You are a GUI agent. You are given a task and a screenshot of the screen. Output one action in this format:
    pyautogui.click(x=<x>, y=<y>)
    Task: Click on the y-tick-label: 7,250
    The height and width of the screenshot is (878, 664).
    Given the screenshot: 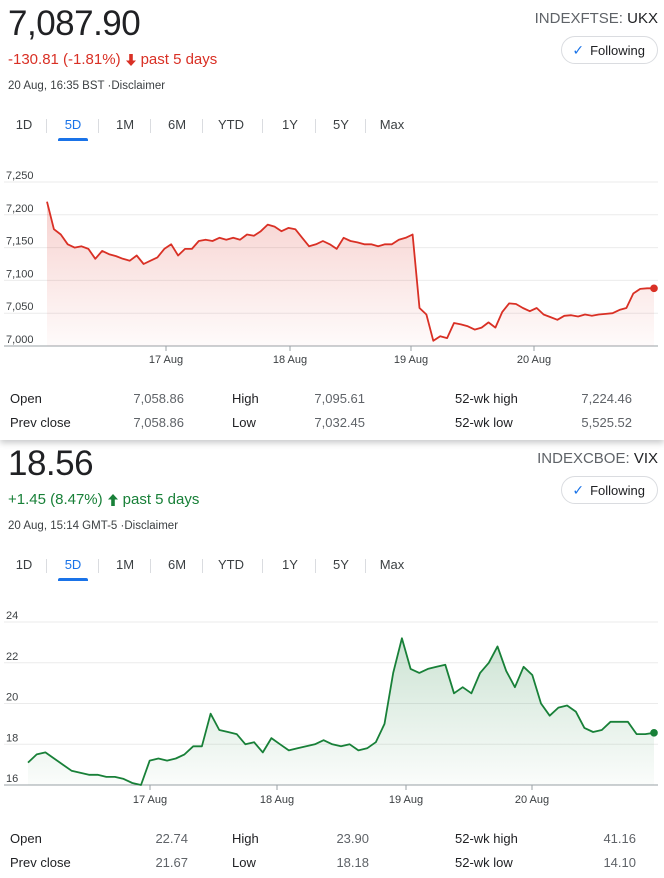 What is the action you would take?
    pyautogui.click(x=20, y=176)
    